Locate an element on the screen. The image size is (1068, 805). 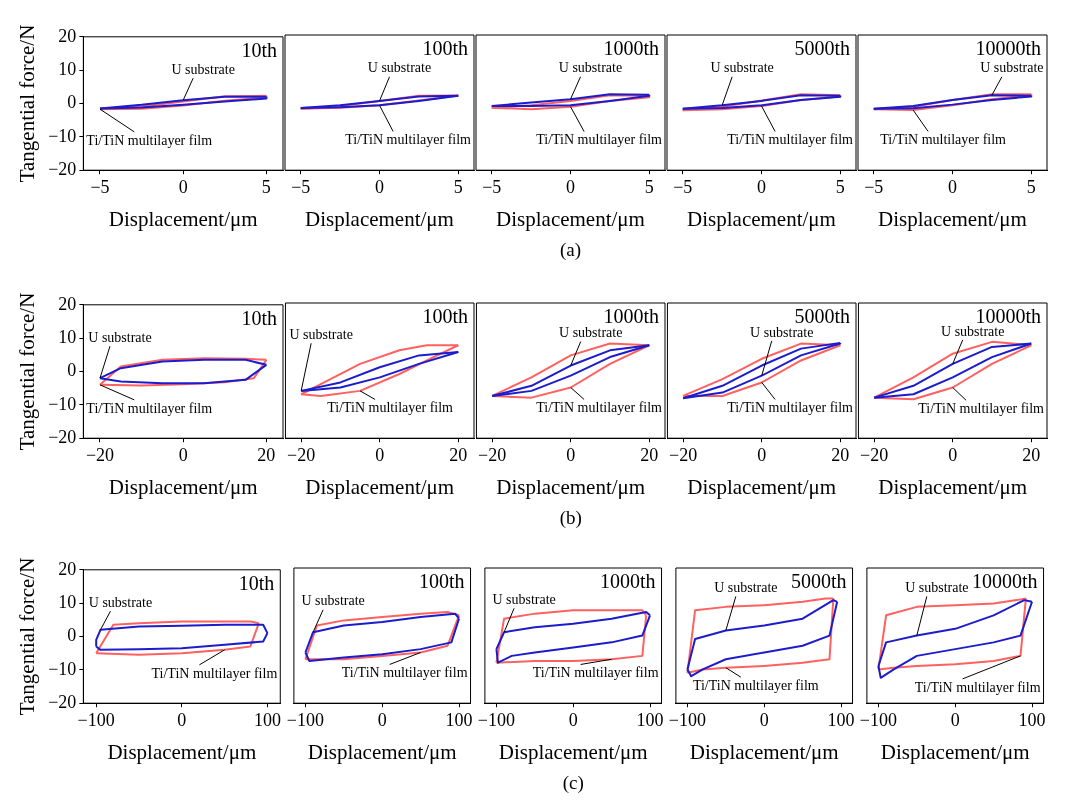
chart-title: 5000th is located at coordinates (822, 48).